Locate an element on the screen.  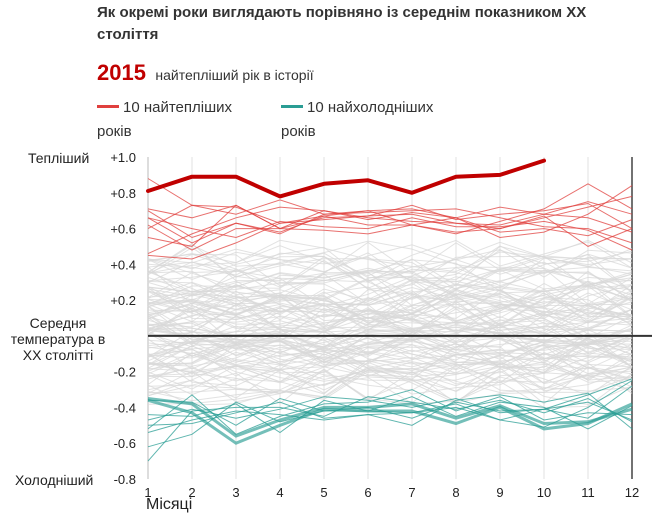
x-axis-label: Місяці is located at coordinates (169, 504).